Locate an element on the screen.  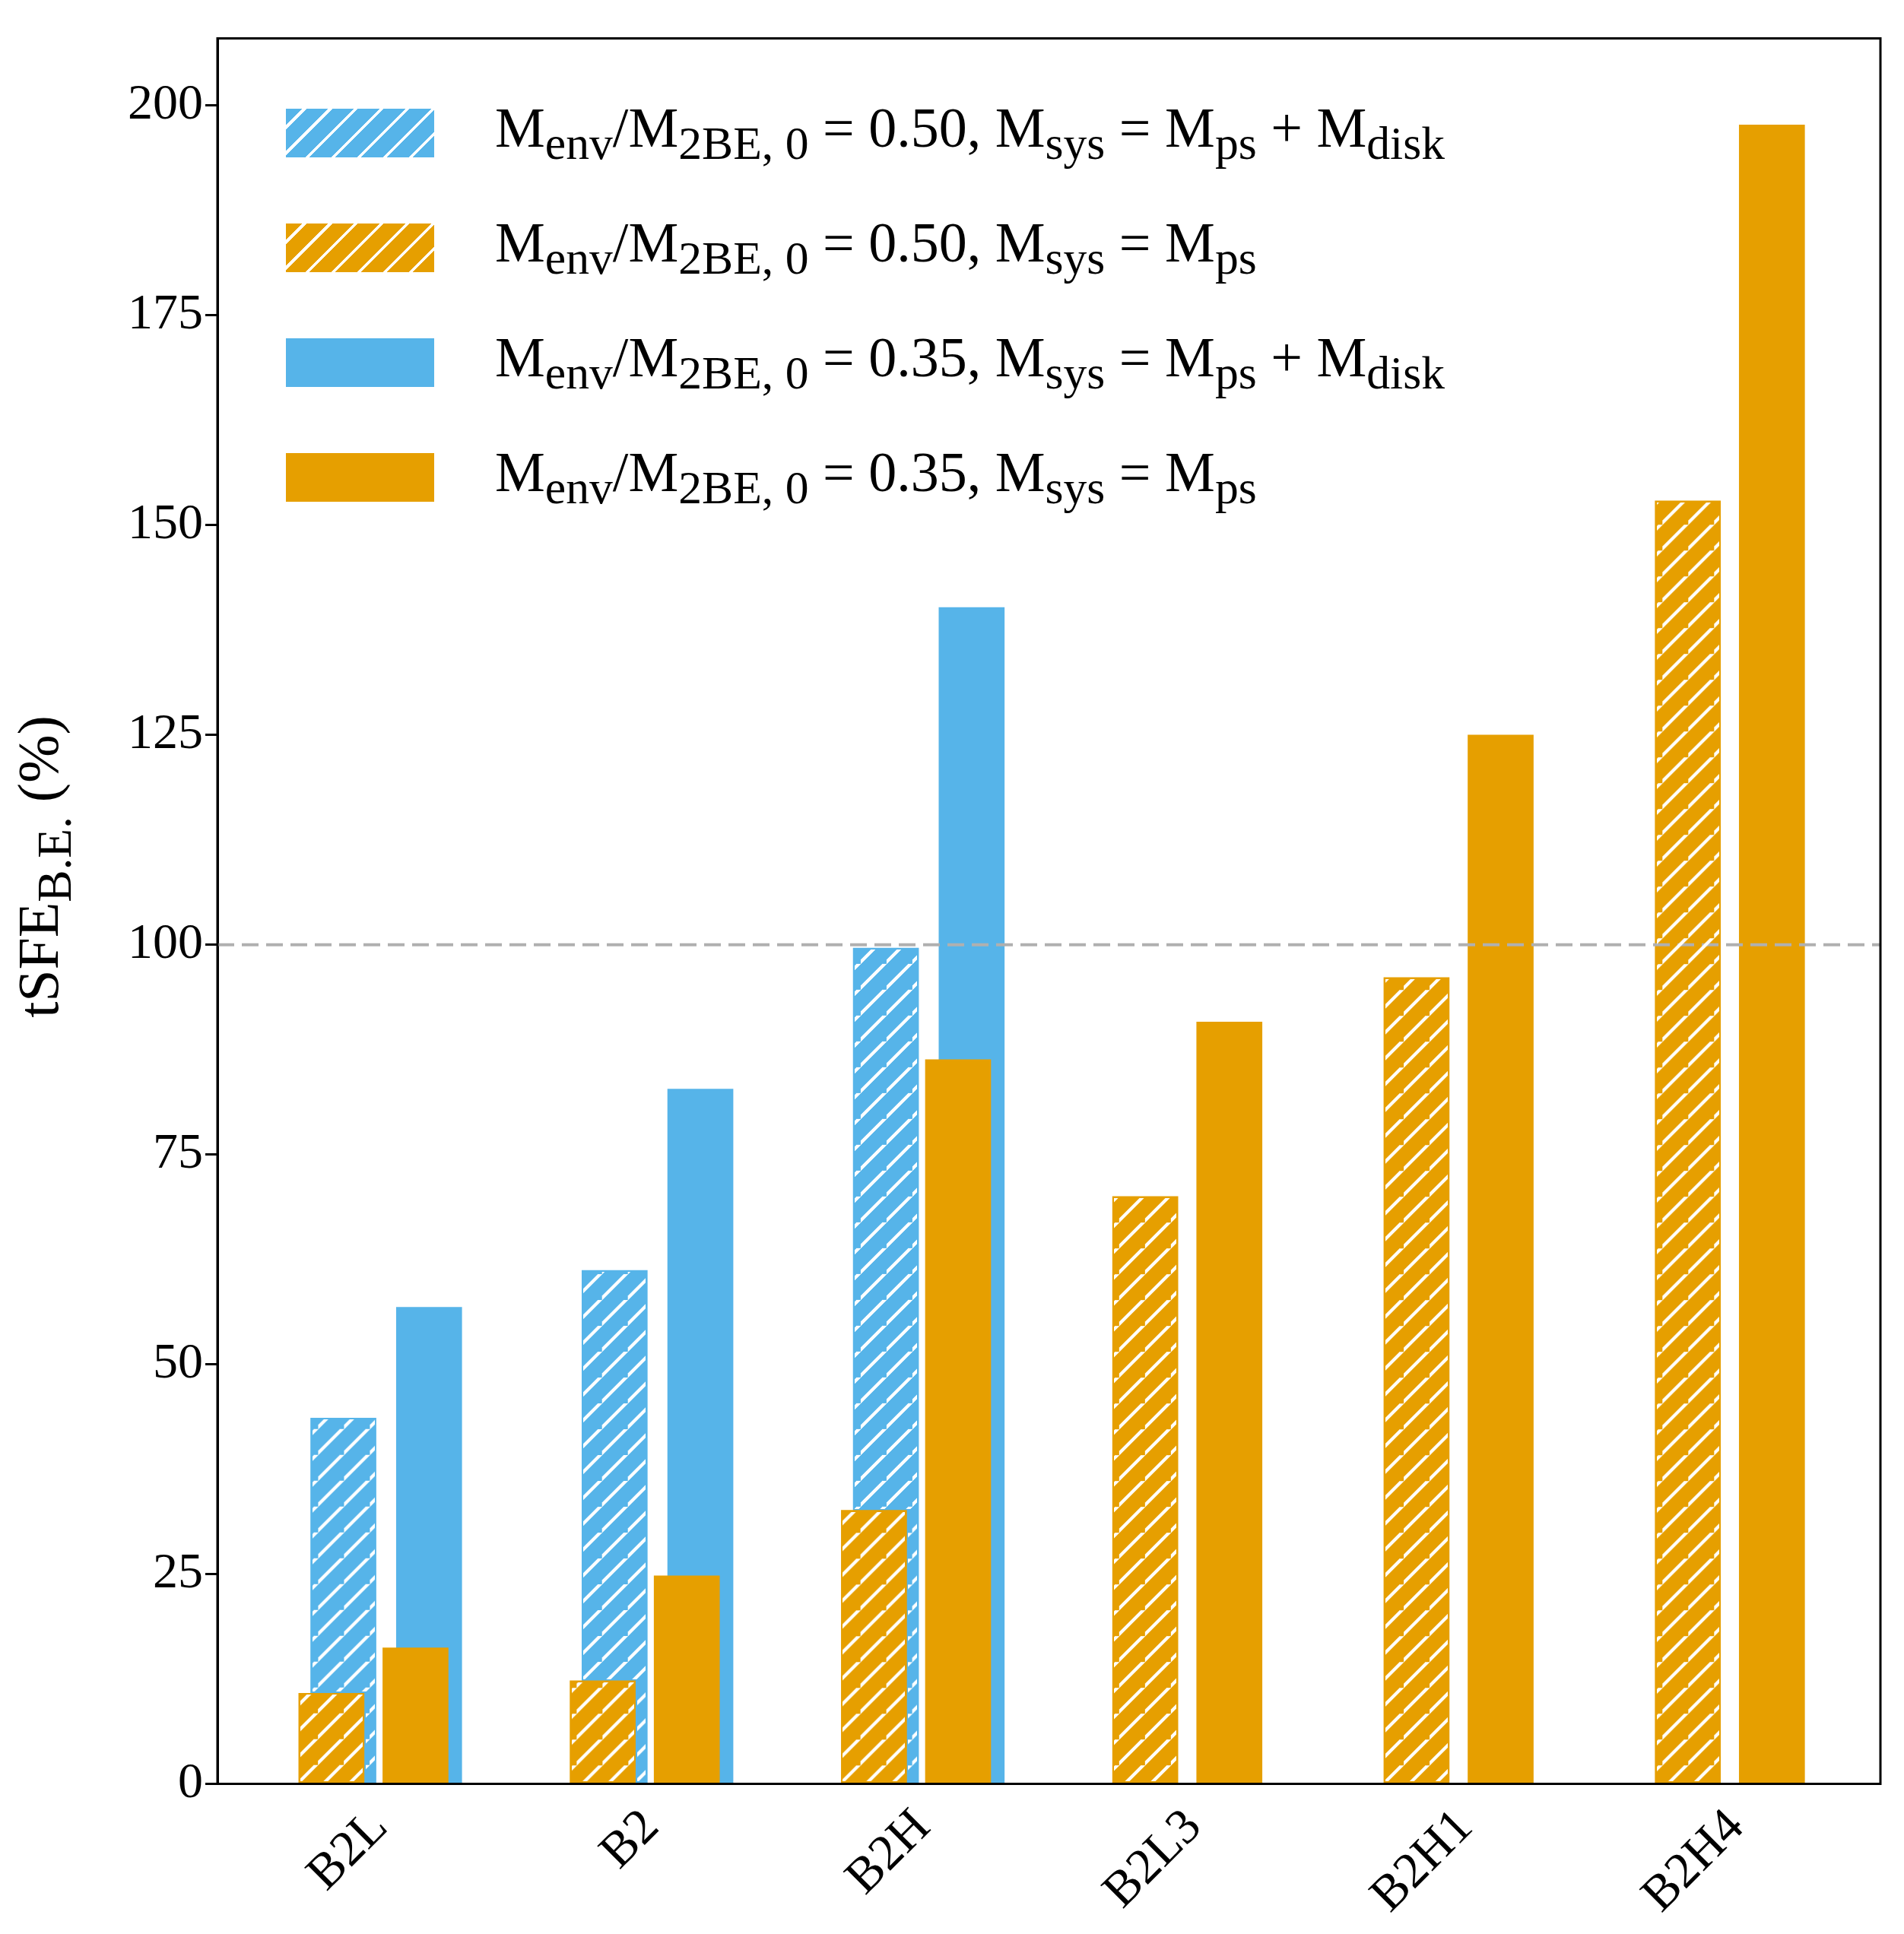
y-tick-label: 150 is located at coordinates (165, 521).